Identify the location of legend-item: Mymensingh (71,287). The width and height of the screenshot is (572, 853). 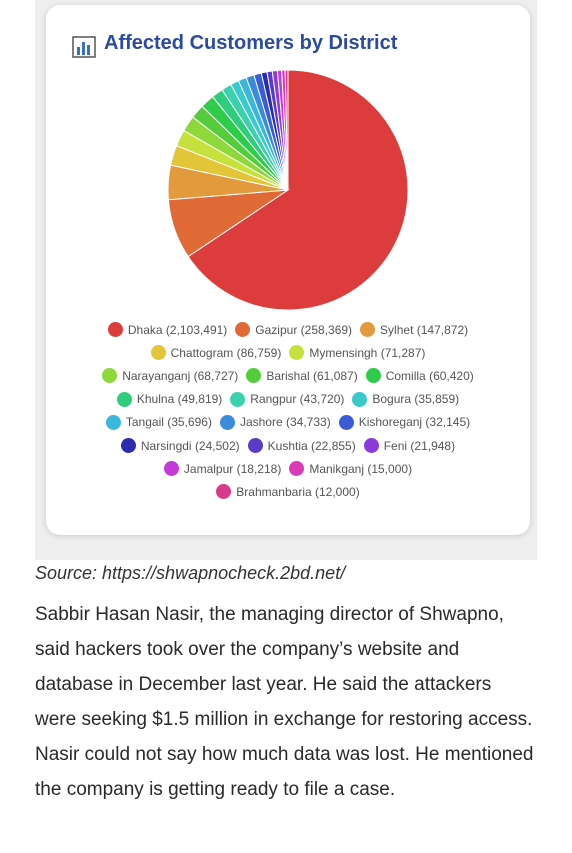
(357, 353).